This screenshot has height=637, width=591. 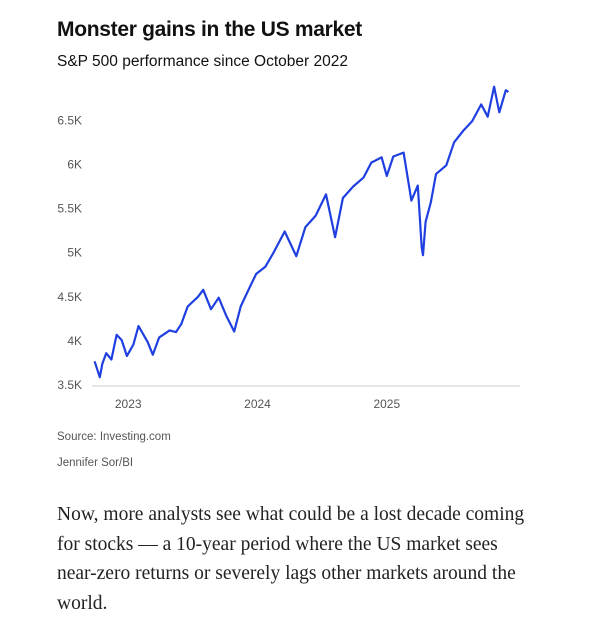 I want to click on source: Source: Investing.com, so click(x=114, y=437).